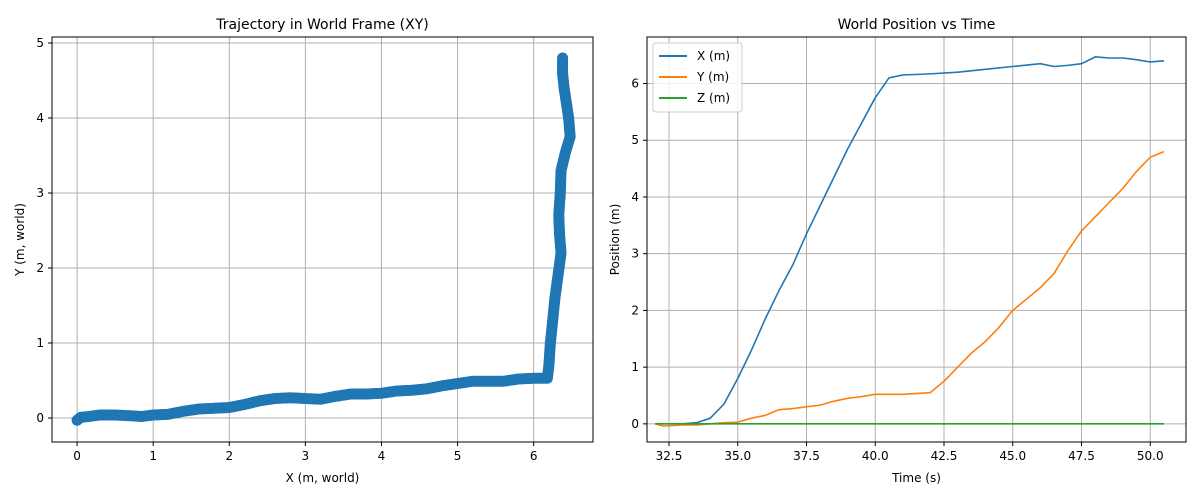  Describe the element at coordinates (1012, 456) in the screenshot. I see `right-x-tick-label: 45.0` at that location.